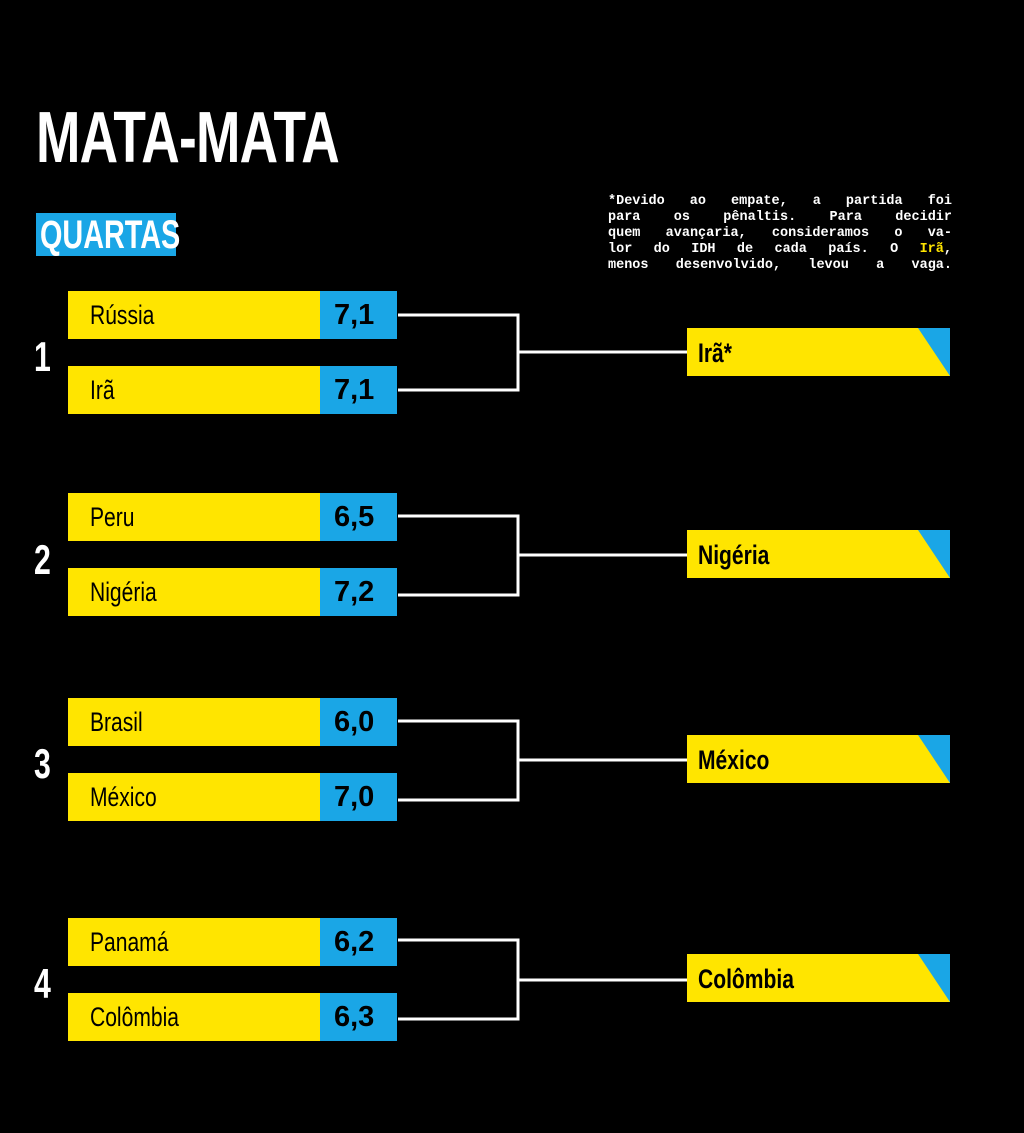  What do you see at coordinates (194, 517) in the screenshot?
I see `team-name-box: Peru` at bounding box center [194, 517].